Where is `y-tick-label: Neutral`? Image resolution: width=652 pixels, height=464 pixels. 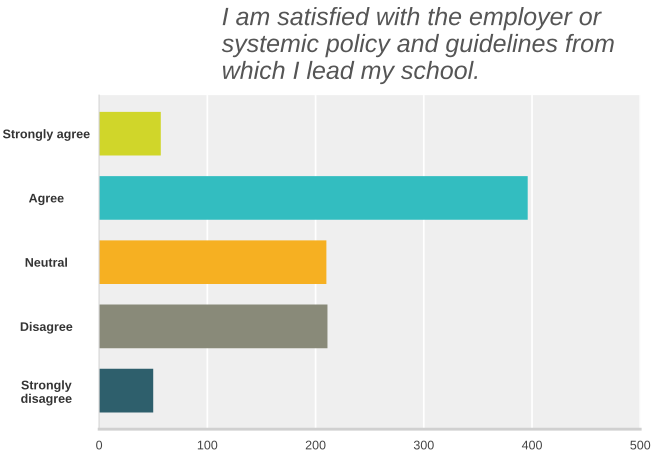 y-tick-label: Neutral is located at coordinates (46, 262).